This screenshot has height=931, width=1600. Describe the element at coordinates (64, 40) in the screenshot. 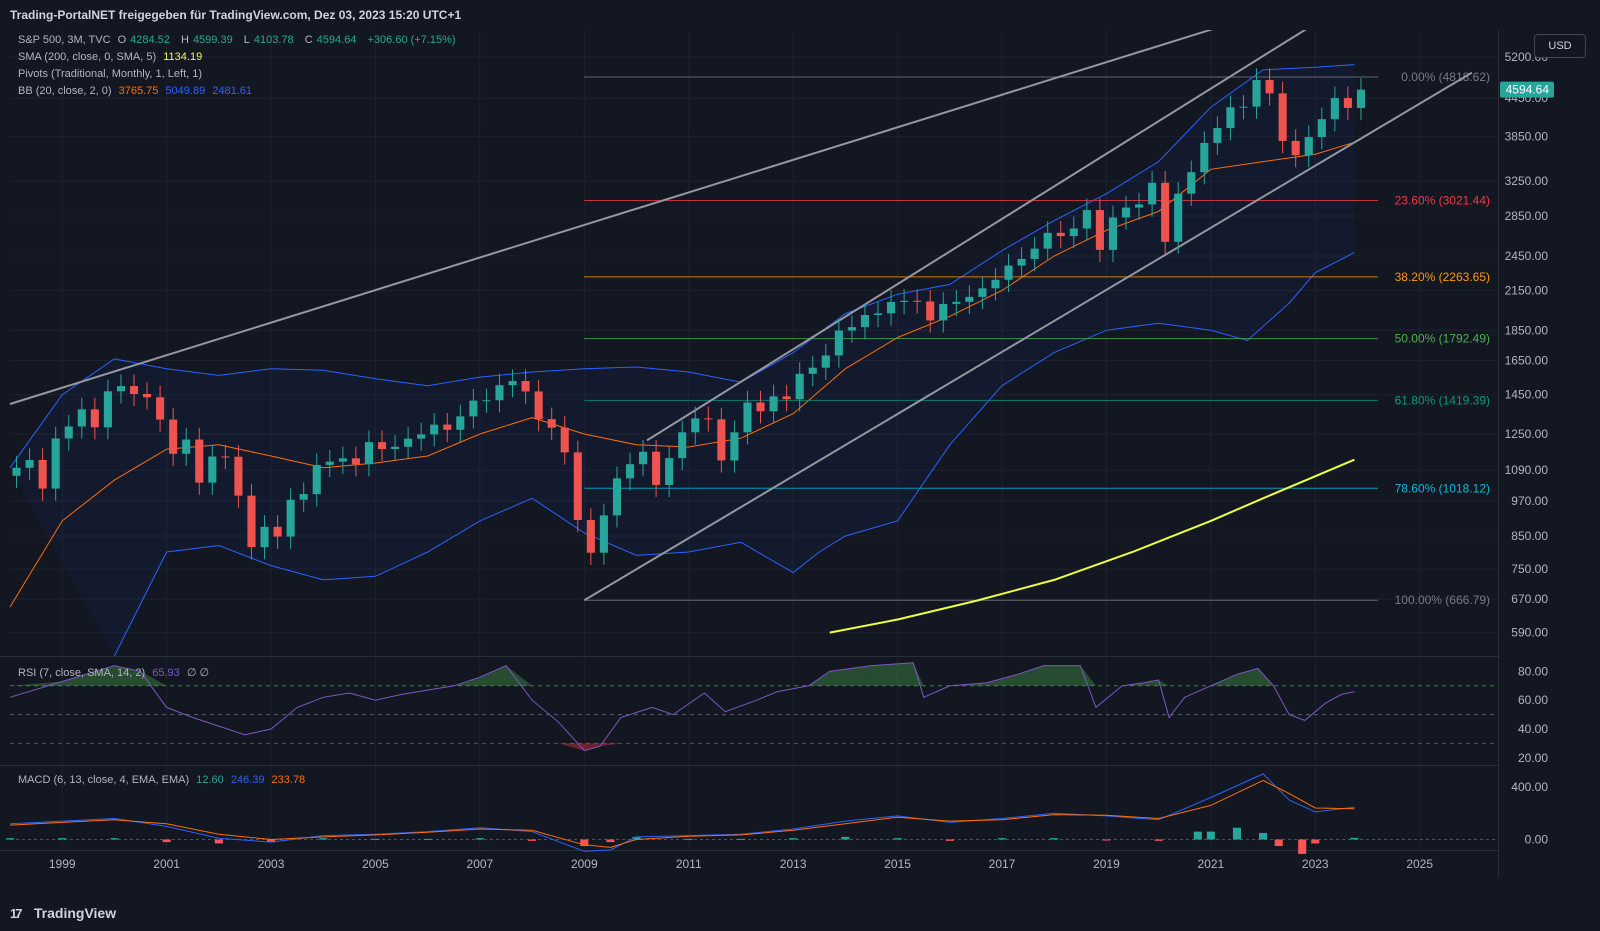

I see `legend-symbol: S&P 500, 3M, TVC` at that location.